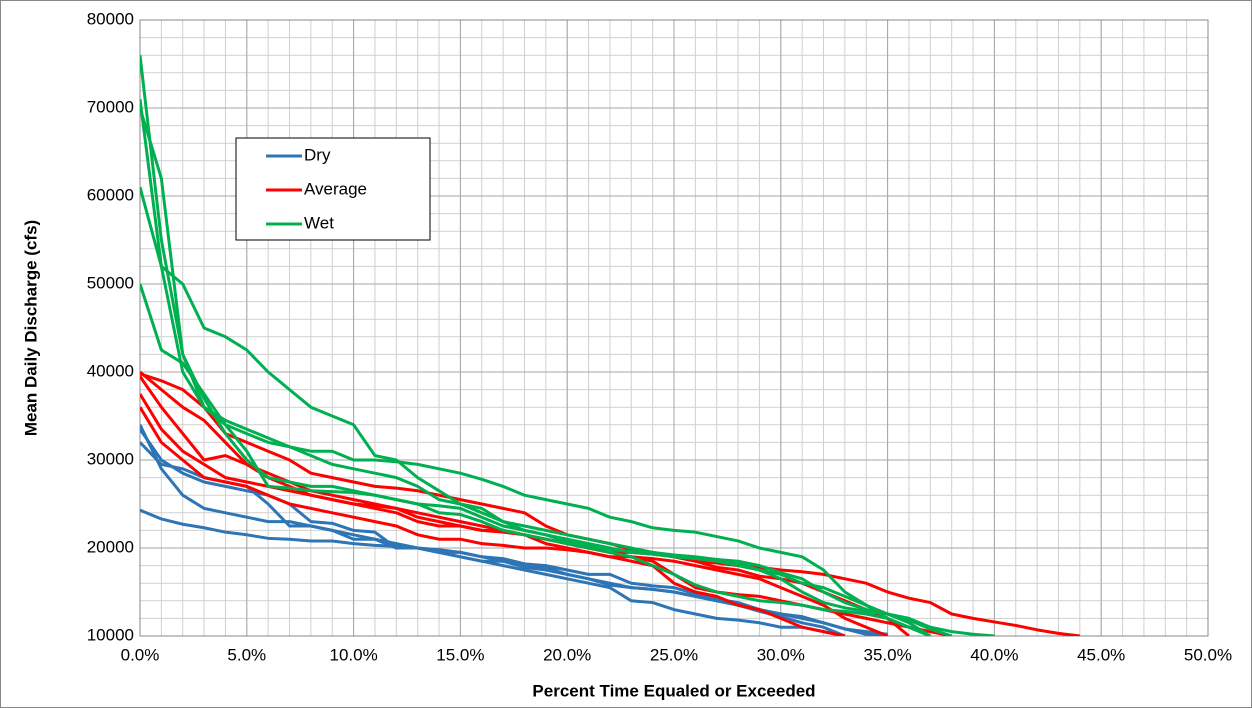 The width and height of the screenshot is (1252, 708). What do you see at coordinates (353, 654) in the screenshot?
I see `x-tick-label: 10.0%` at bounding box center [353, 654].